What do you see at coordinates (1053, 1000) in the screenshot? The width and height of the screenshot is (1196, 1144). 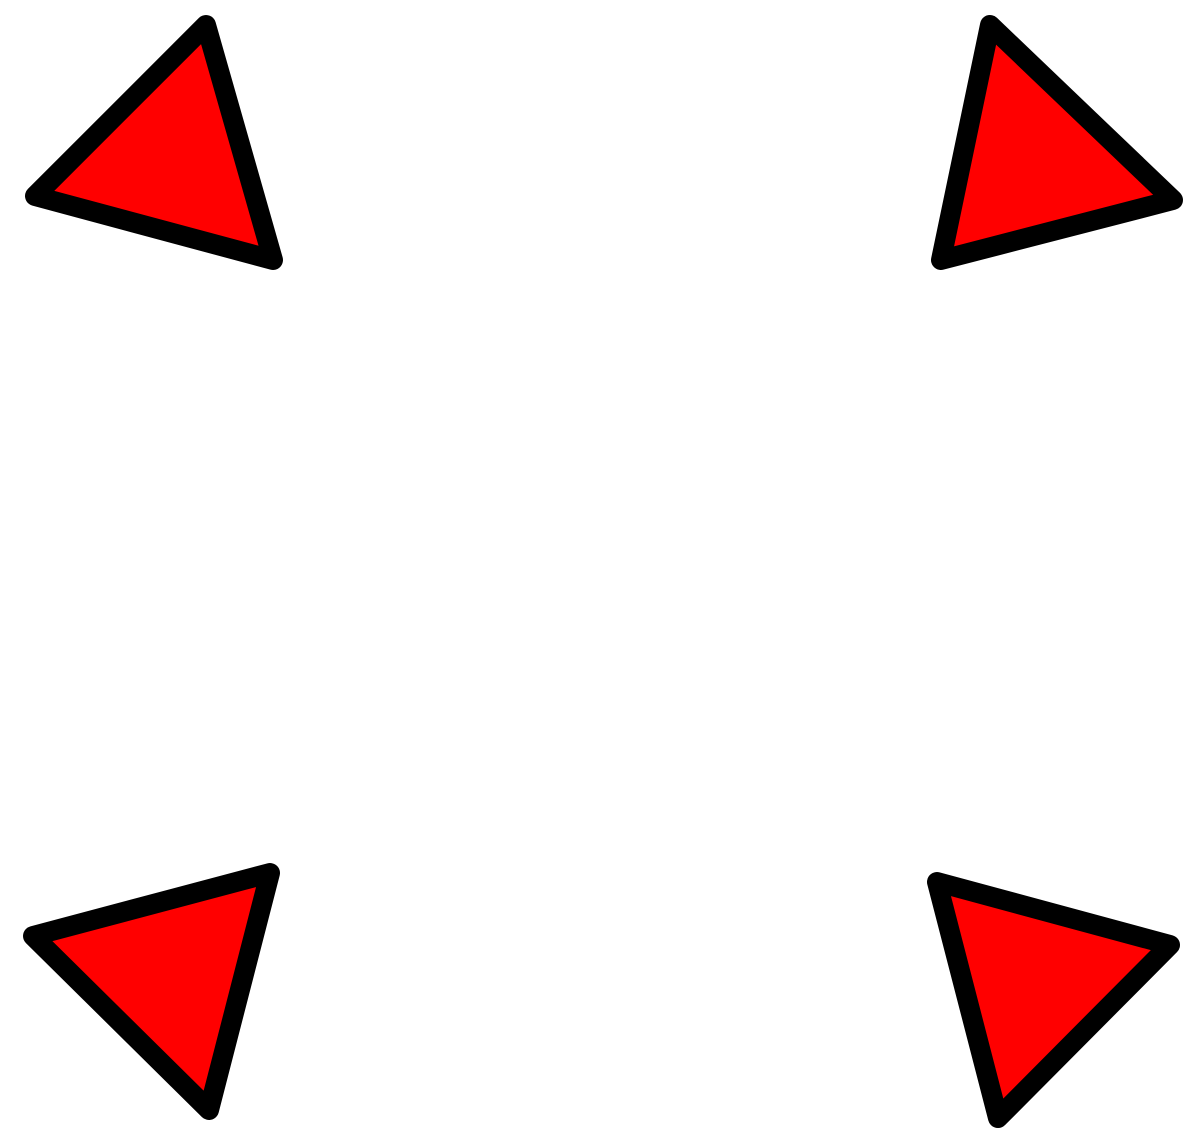 I see `bottom-right-marker-icon` at bounding box center [1053, 1000].